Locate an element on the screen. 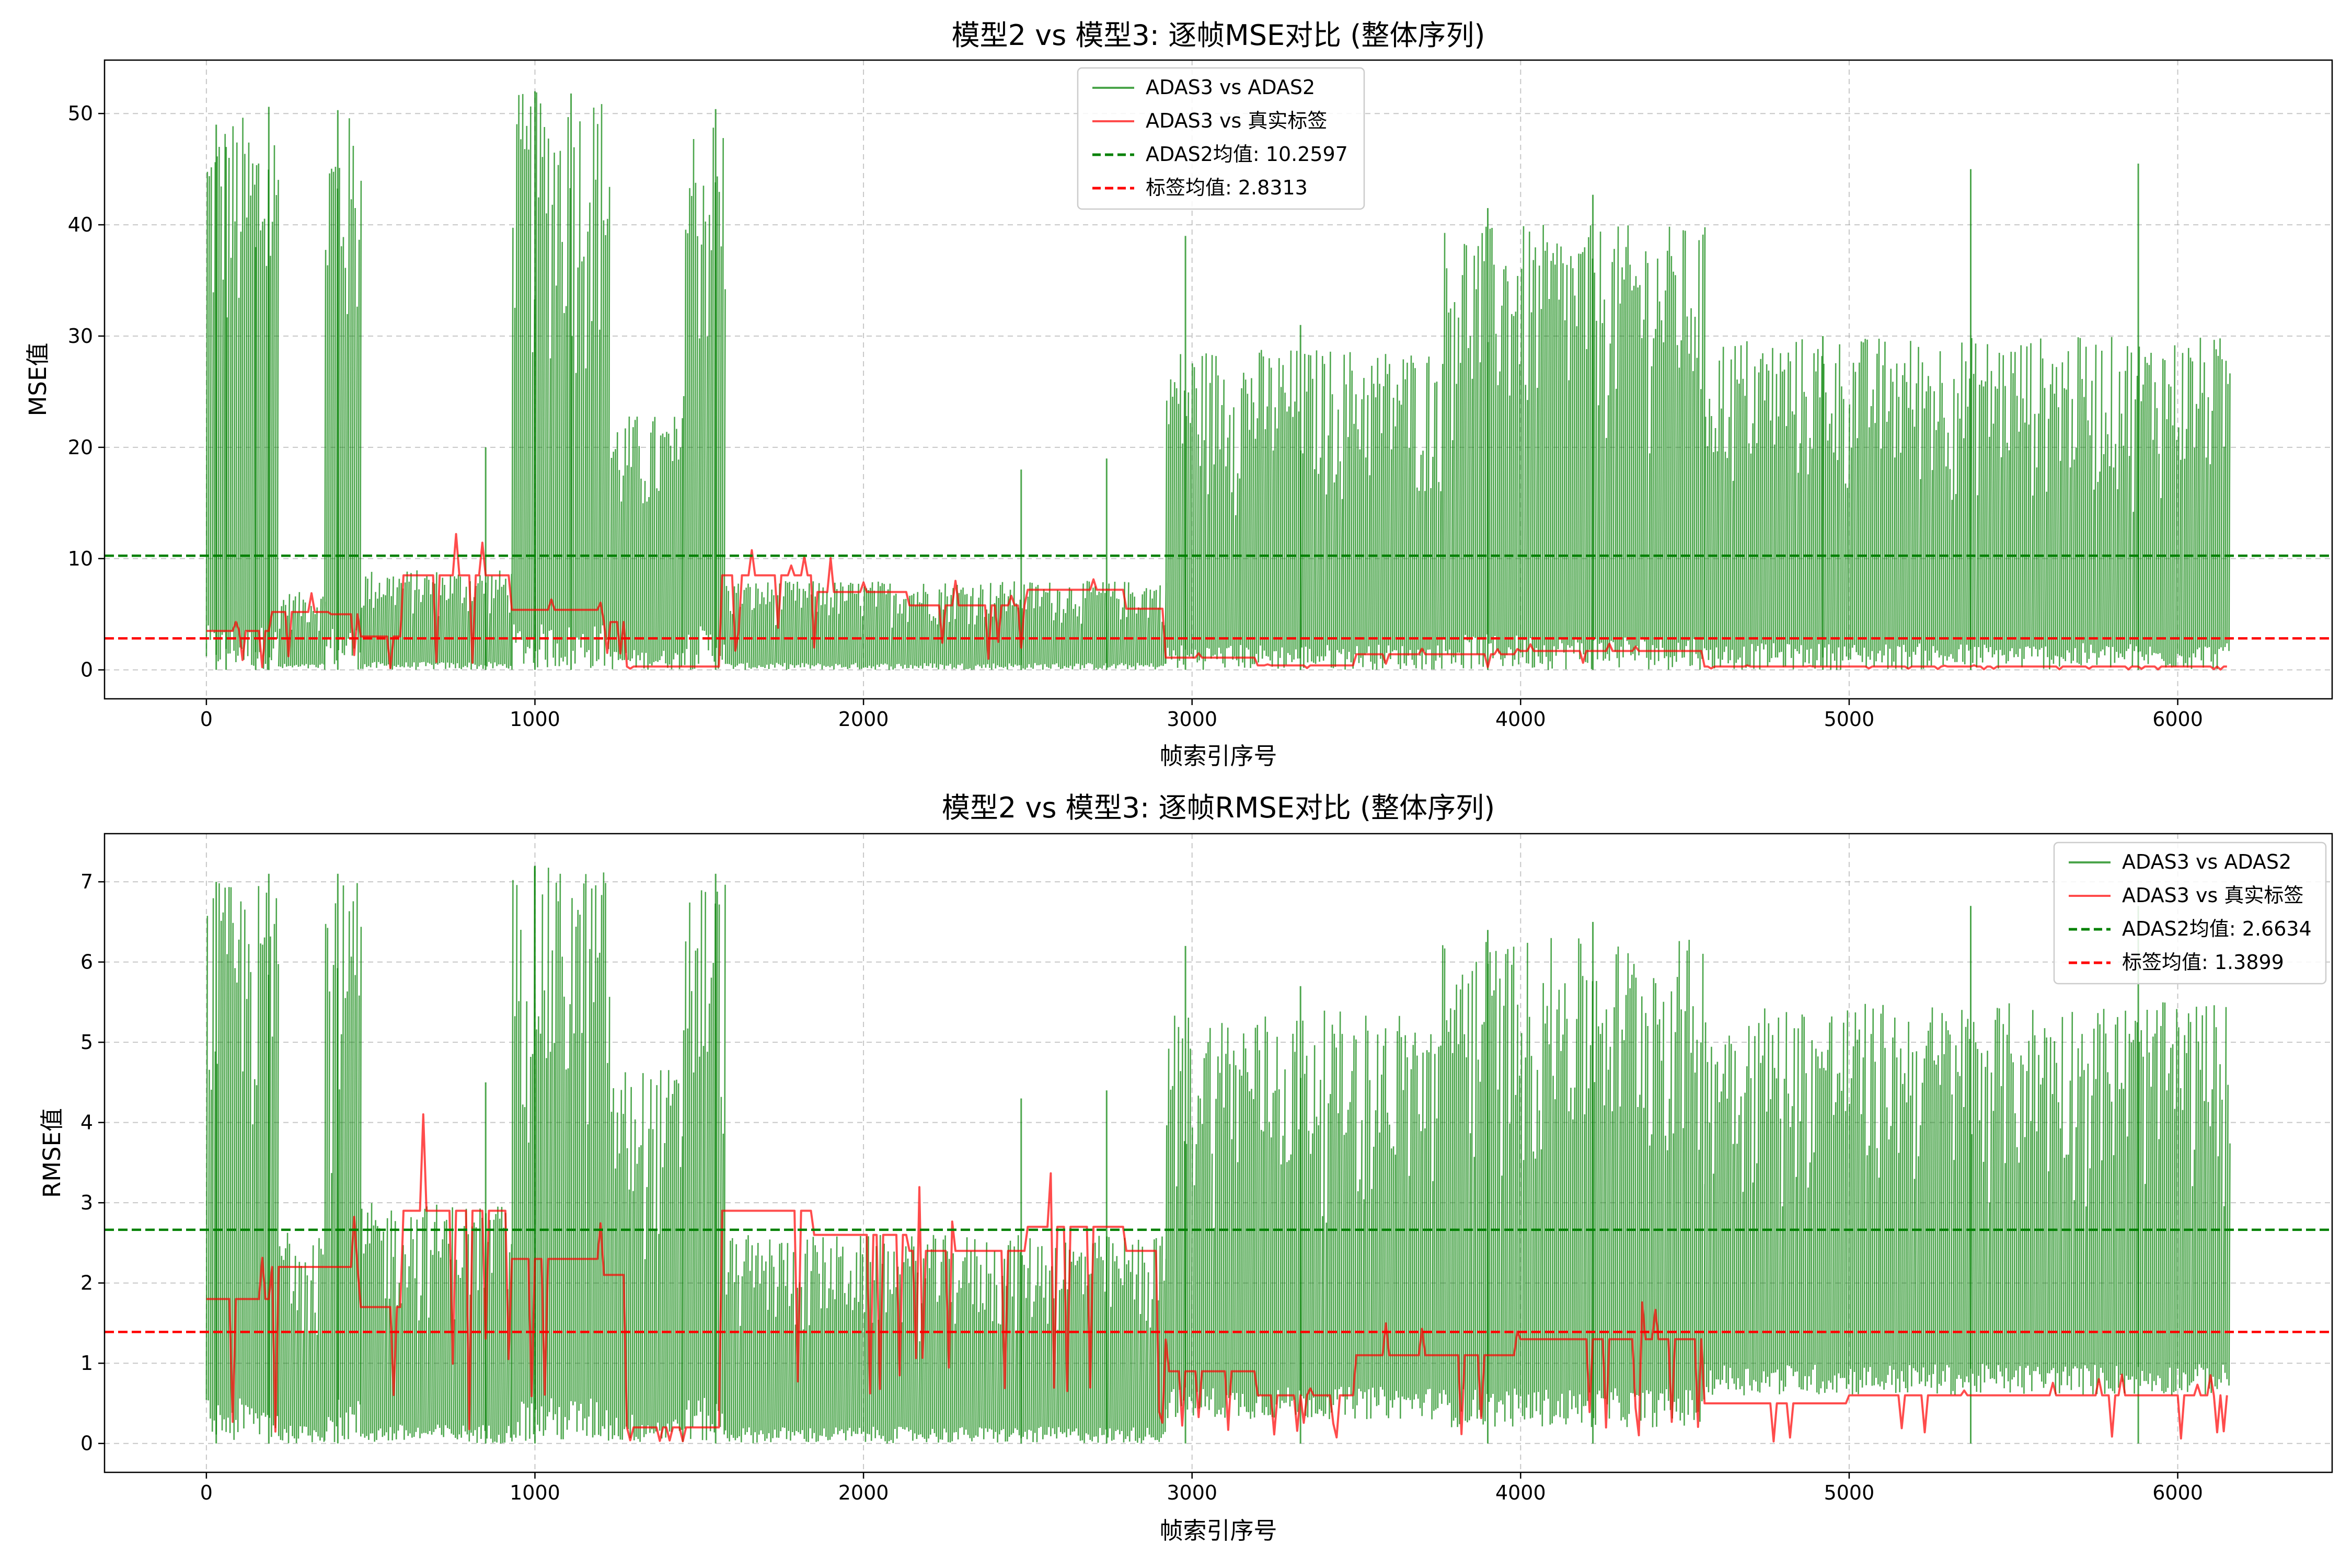 The width and height of the screenshot is (2352, 1568). mse-y-tick-label: 40 is located at coordinates (80, 224).